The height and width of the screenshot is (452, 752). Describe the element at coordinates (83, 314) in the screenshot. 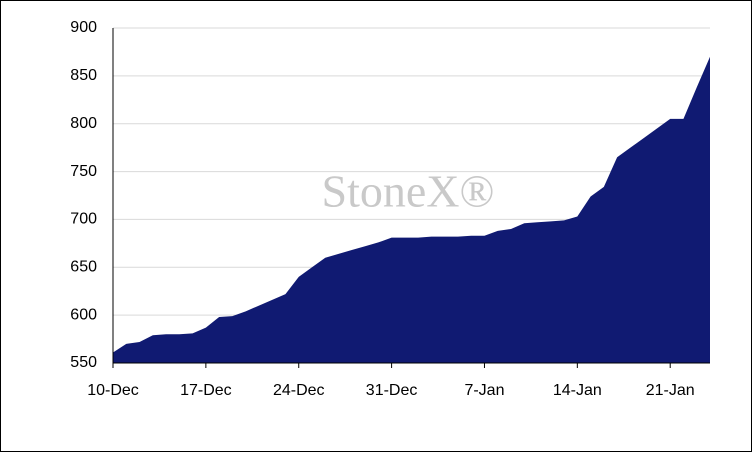

I see `y-tick-label: 600` at that location.